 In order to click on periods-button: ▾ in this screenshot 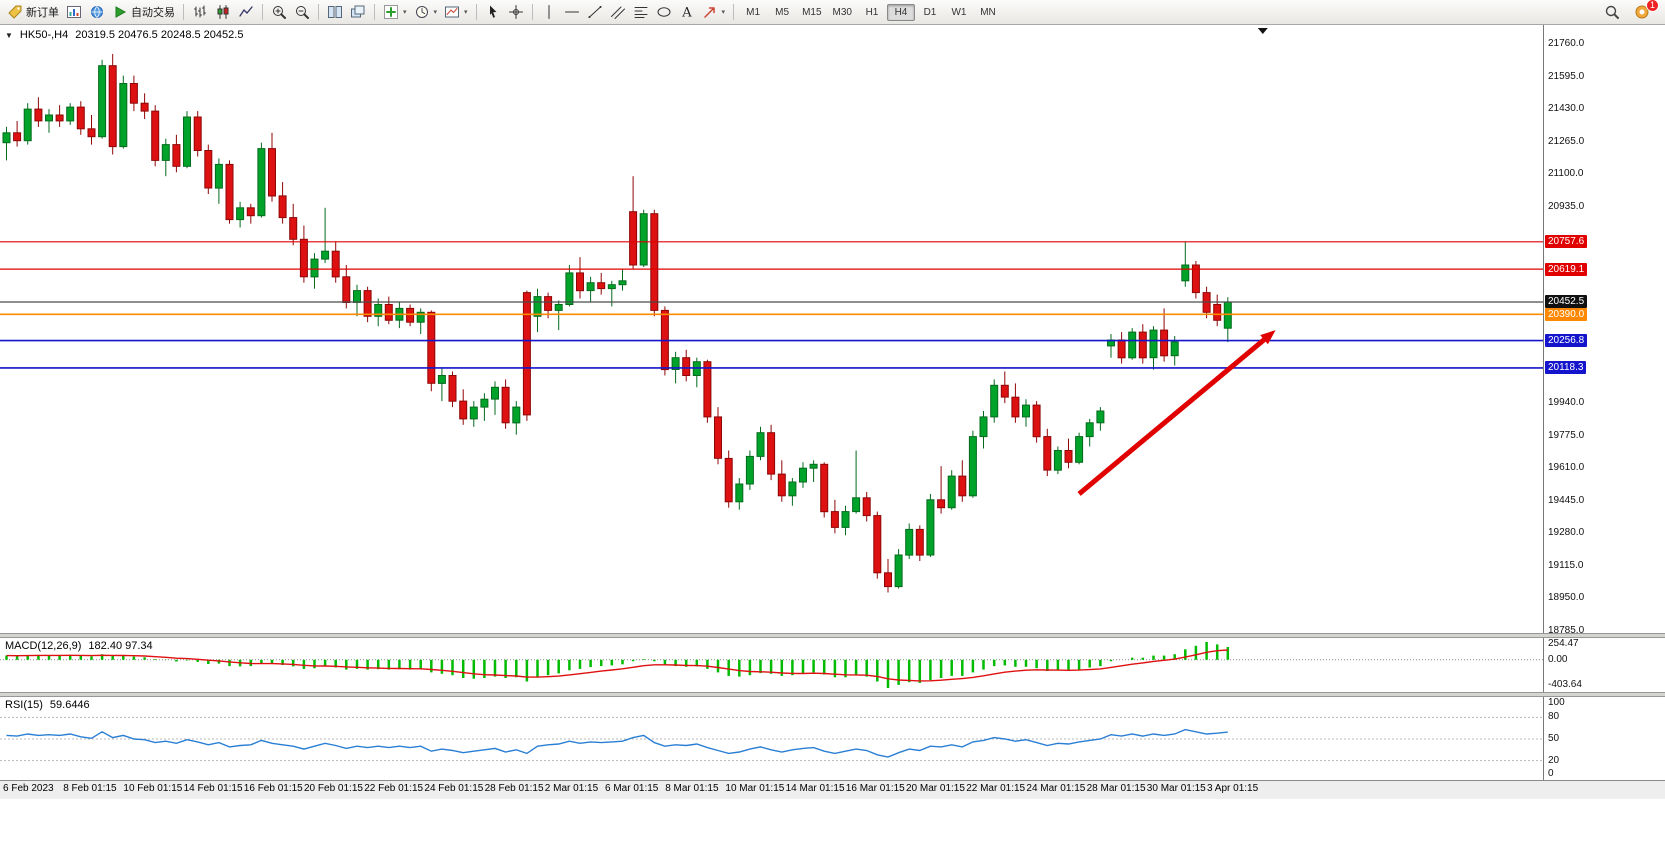, I will do `click(426, 12)`.